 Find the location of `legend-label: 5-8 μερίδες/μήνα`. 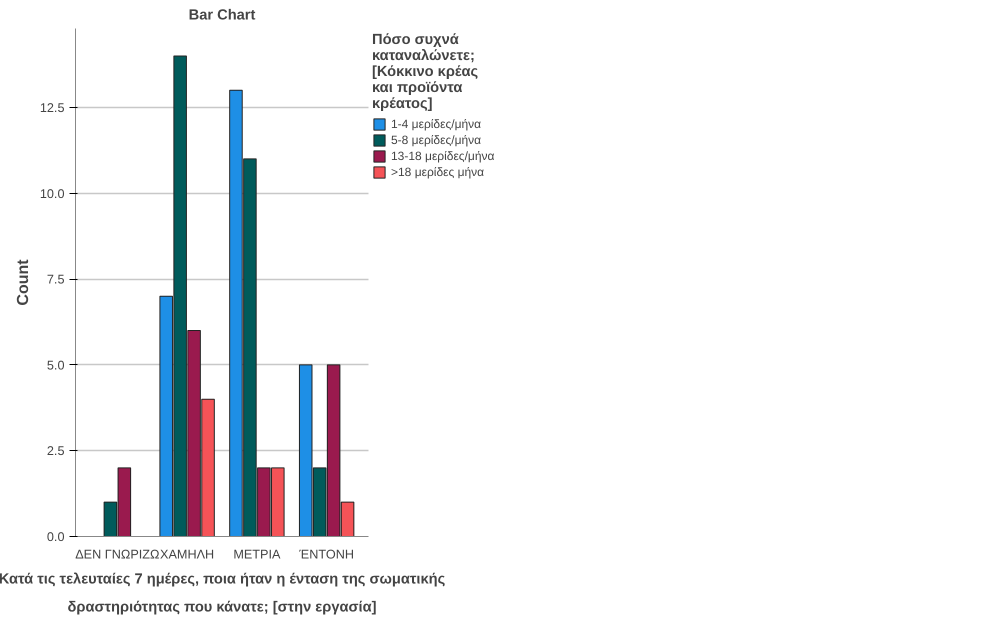

legend-label: 5-8 μερίδες/μήνα is located at coordinates (436, 140).